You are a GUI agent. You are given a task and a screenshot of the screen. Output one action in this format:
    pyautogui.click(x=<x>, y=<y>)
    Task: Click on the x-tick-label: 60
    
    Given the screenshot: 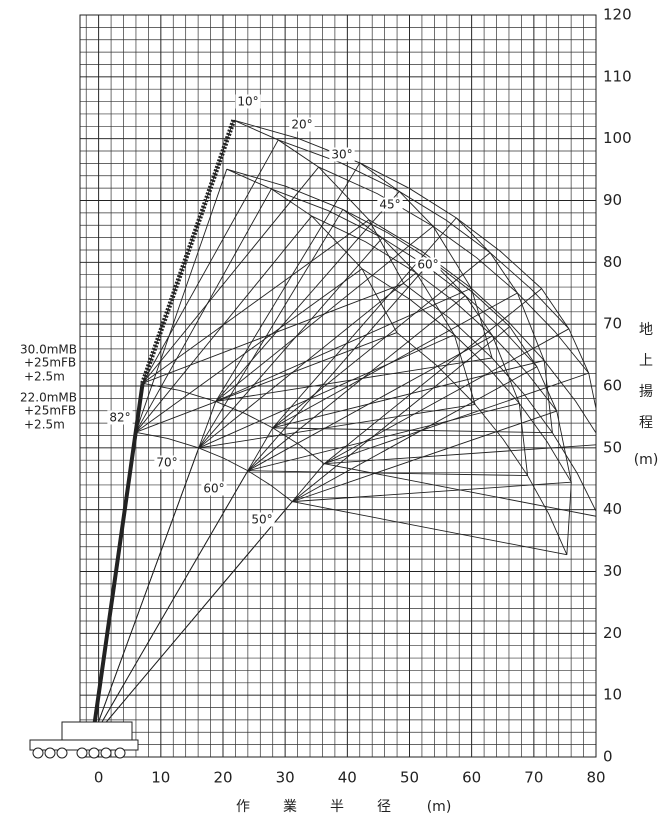 What is the action you would take?
    pyautogui.click(x=471, y=778)
    